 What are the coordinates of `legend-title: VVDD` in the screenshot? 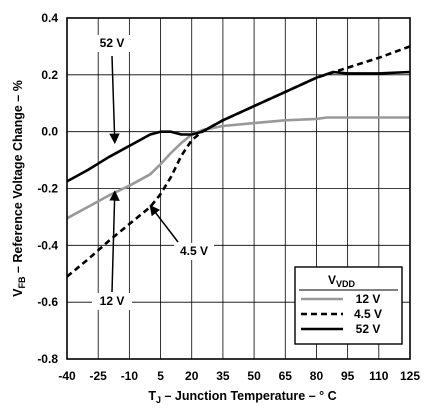 It's located at (342, 281).